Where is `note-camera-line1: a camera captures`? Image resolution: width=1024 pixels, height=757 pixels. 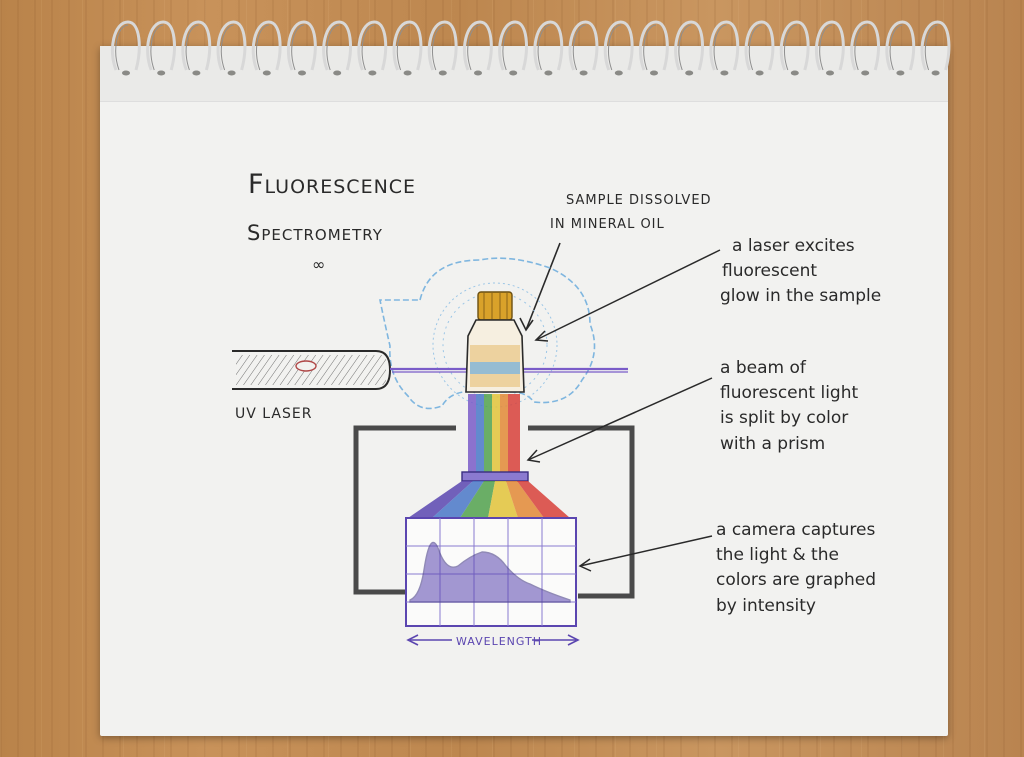 note-camera-line1: a camera captures is located at coordinates (795, 530).